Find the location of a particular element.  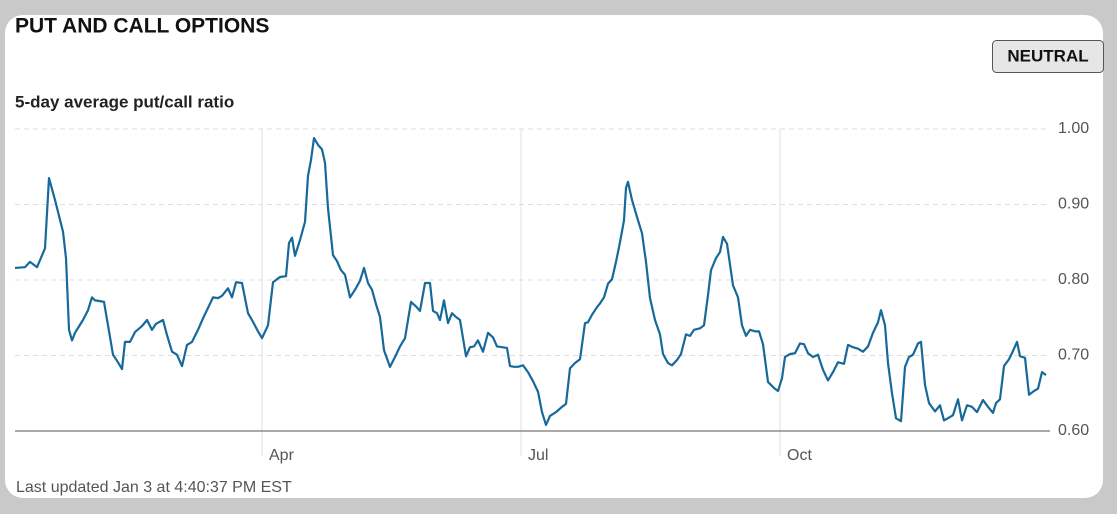

y-tick-label: 0.60 is located at coordinates (1073, 430).